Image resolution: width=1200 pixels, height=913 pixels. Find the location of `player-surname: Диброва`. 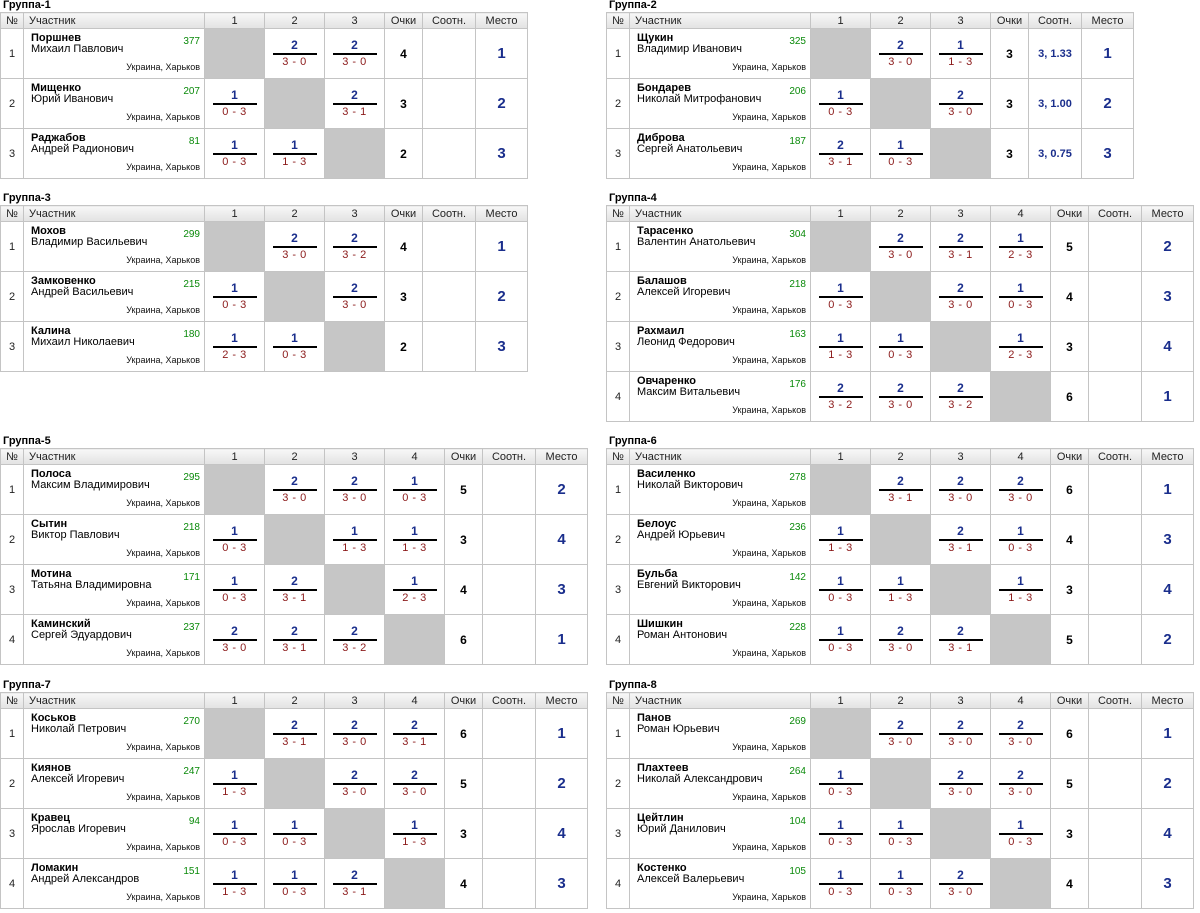

player-surname: Диброва is located at coordinates (661, 137).